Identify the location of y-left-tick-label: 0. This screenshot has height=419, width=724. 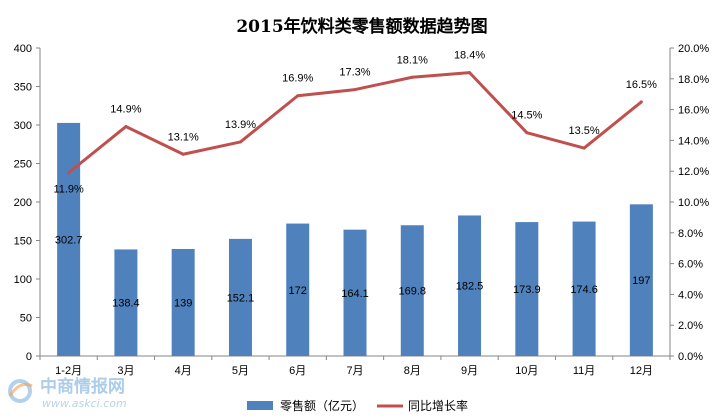
(29, 357).